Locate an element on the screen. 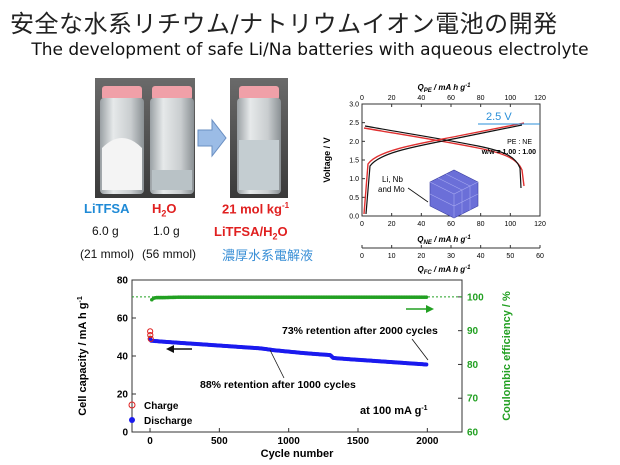 This screenshot has width=620, height=465. fc-tick-label: 40 is located at coordinates (481, 256).